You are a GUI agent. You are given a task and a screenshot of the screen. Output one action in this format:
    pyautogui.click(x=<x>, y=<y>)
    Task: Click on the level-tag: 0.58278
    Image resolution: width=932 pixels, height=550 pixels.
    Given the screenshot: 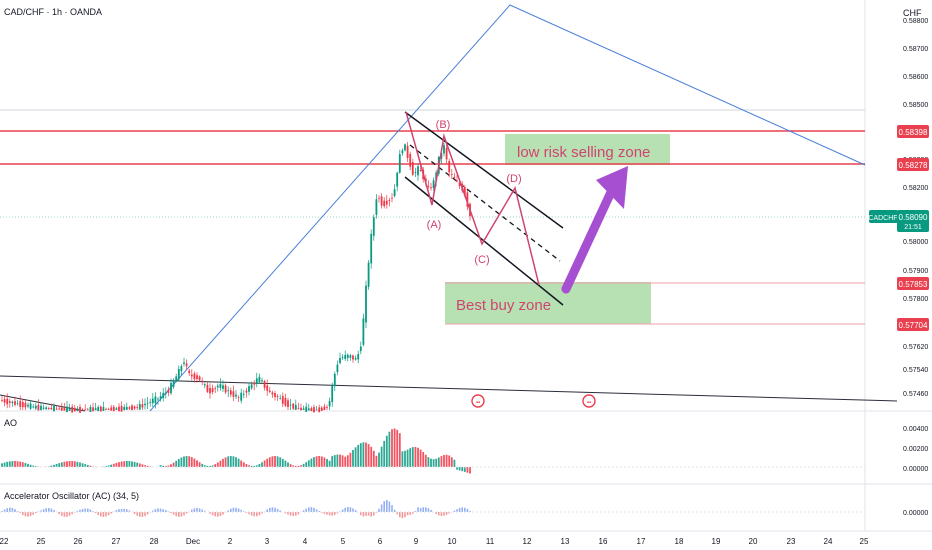 What is the action you would take?
    pyautogui.click(x=913, y=164)
    